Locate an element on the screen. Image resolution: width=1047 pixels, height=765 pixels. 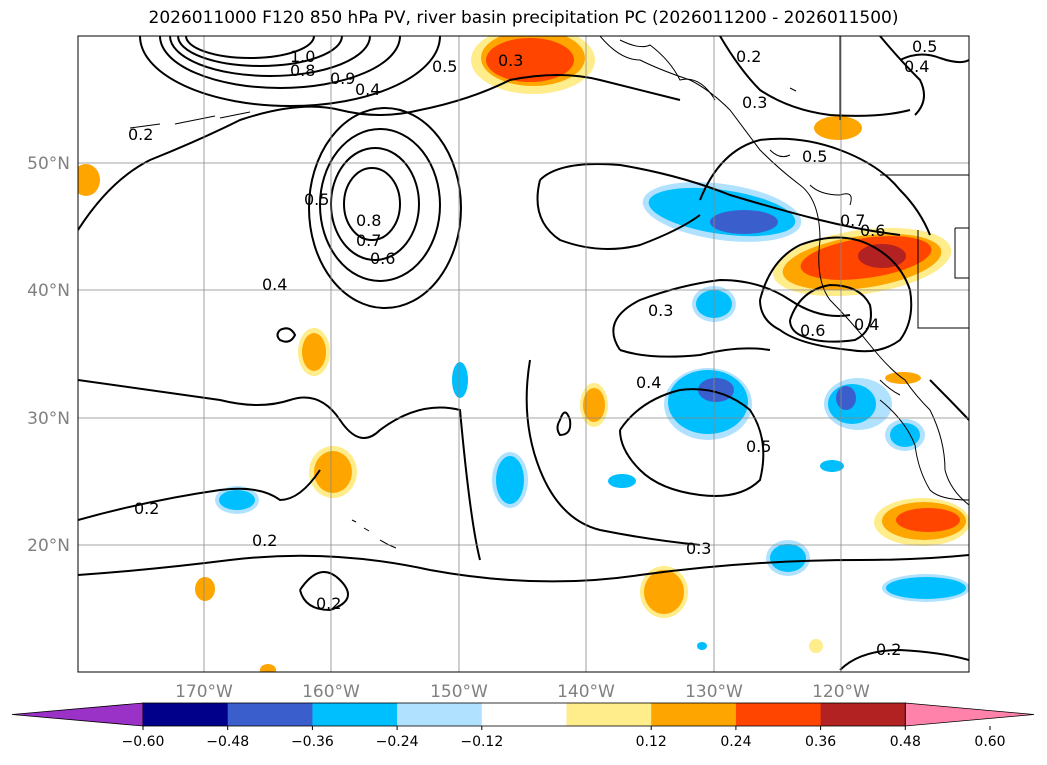
lat-label-20n: 20°N is located at coordinates (48, 546).